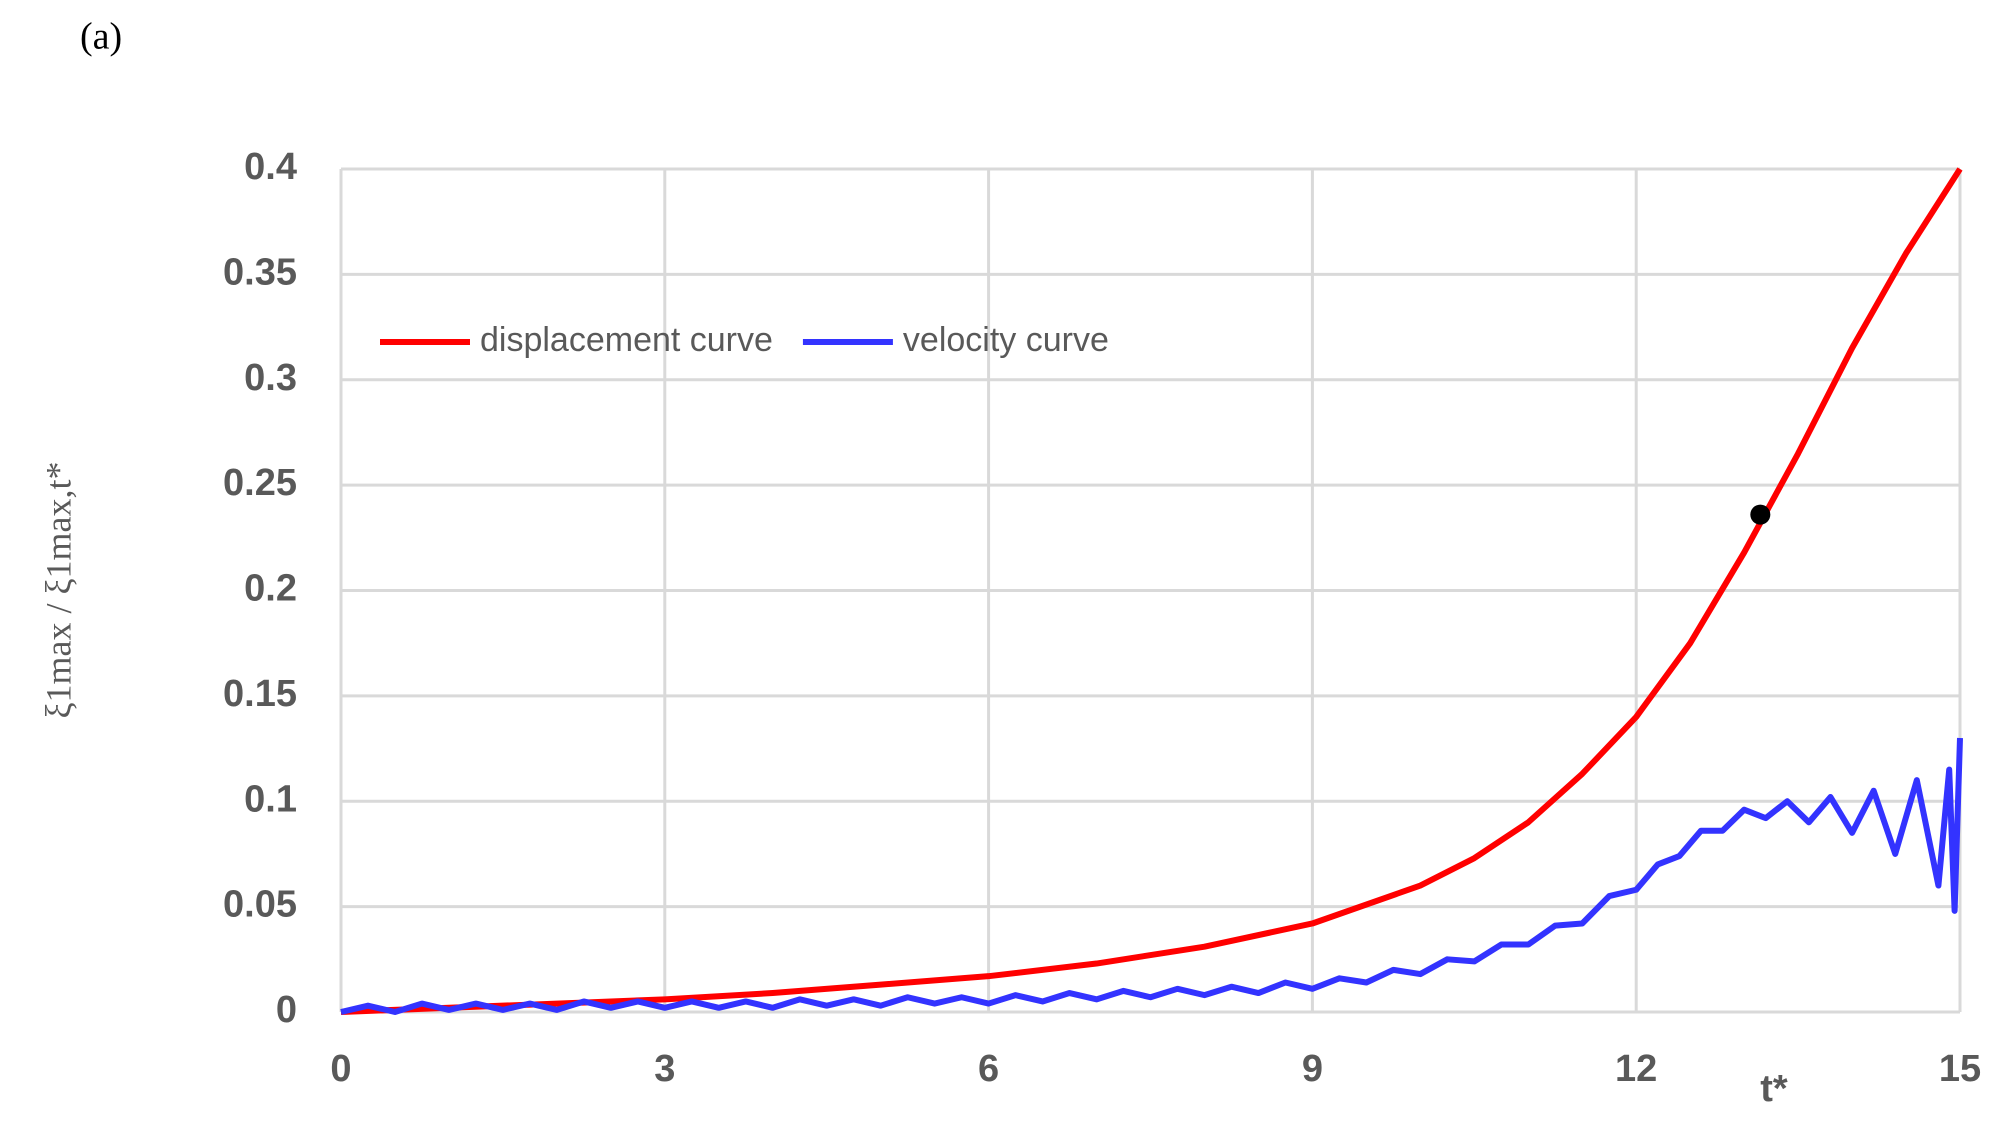 Image resolution: width=2000 pixels, height=1129 pixels. What do you see at coordinates (286, 1010) in the screenshot?
I see `y-tick-label: 0` at bounding box center [286, 1010].